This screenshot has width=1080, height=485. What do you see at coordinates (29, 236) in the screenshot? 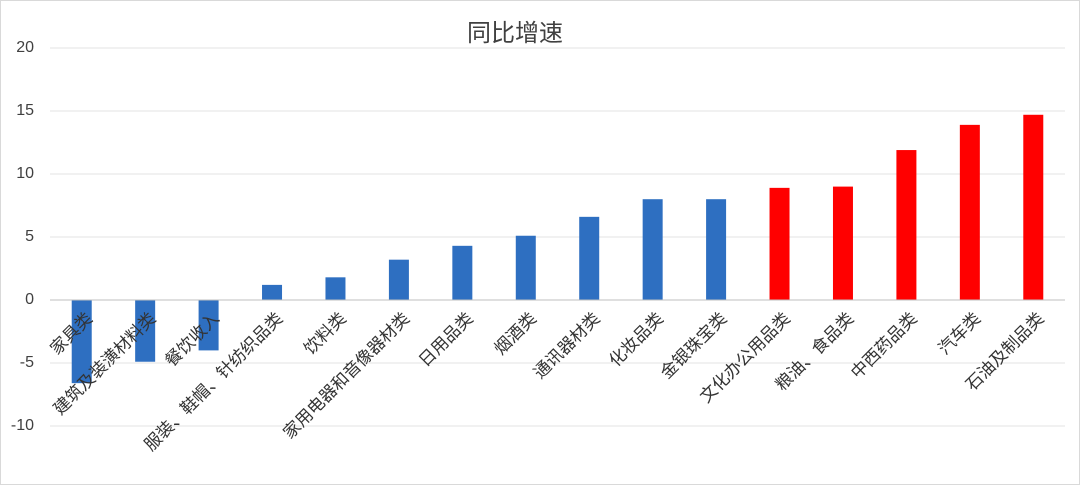
I see `y-tick-label: 5` at bounding box center [29, 236].